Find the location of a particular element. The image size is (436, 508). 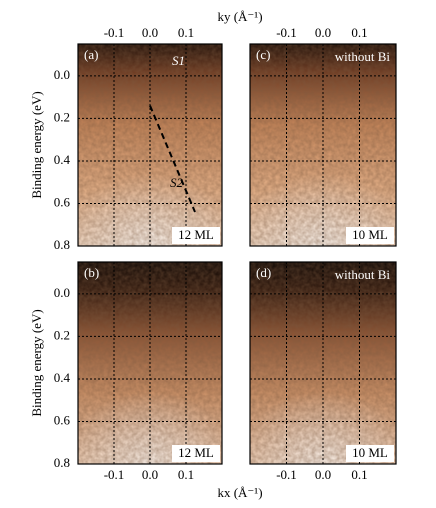

x-axis-title: kx (Å⁻¹) is located at coordinates (239, 492).